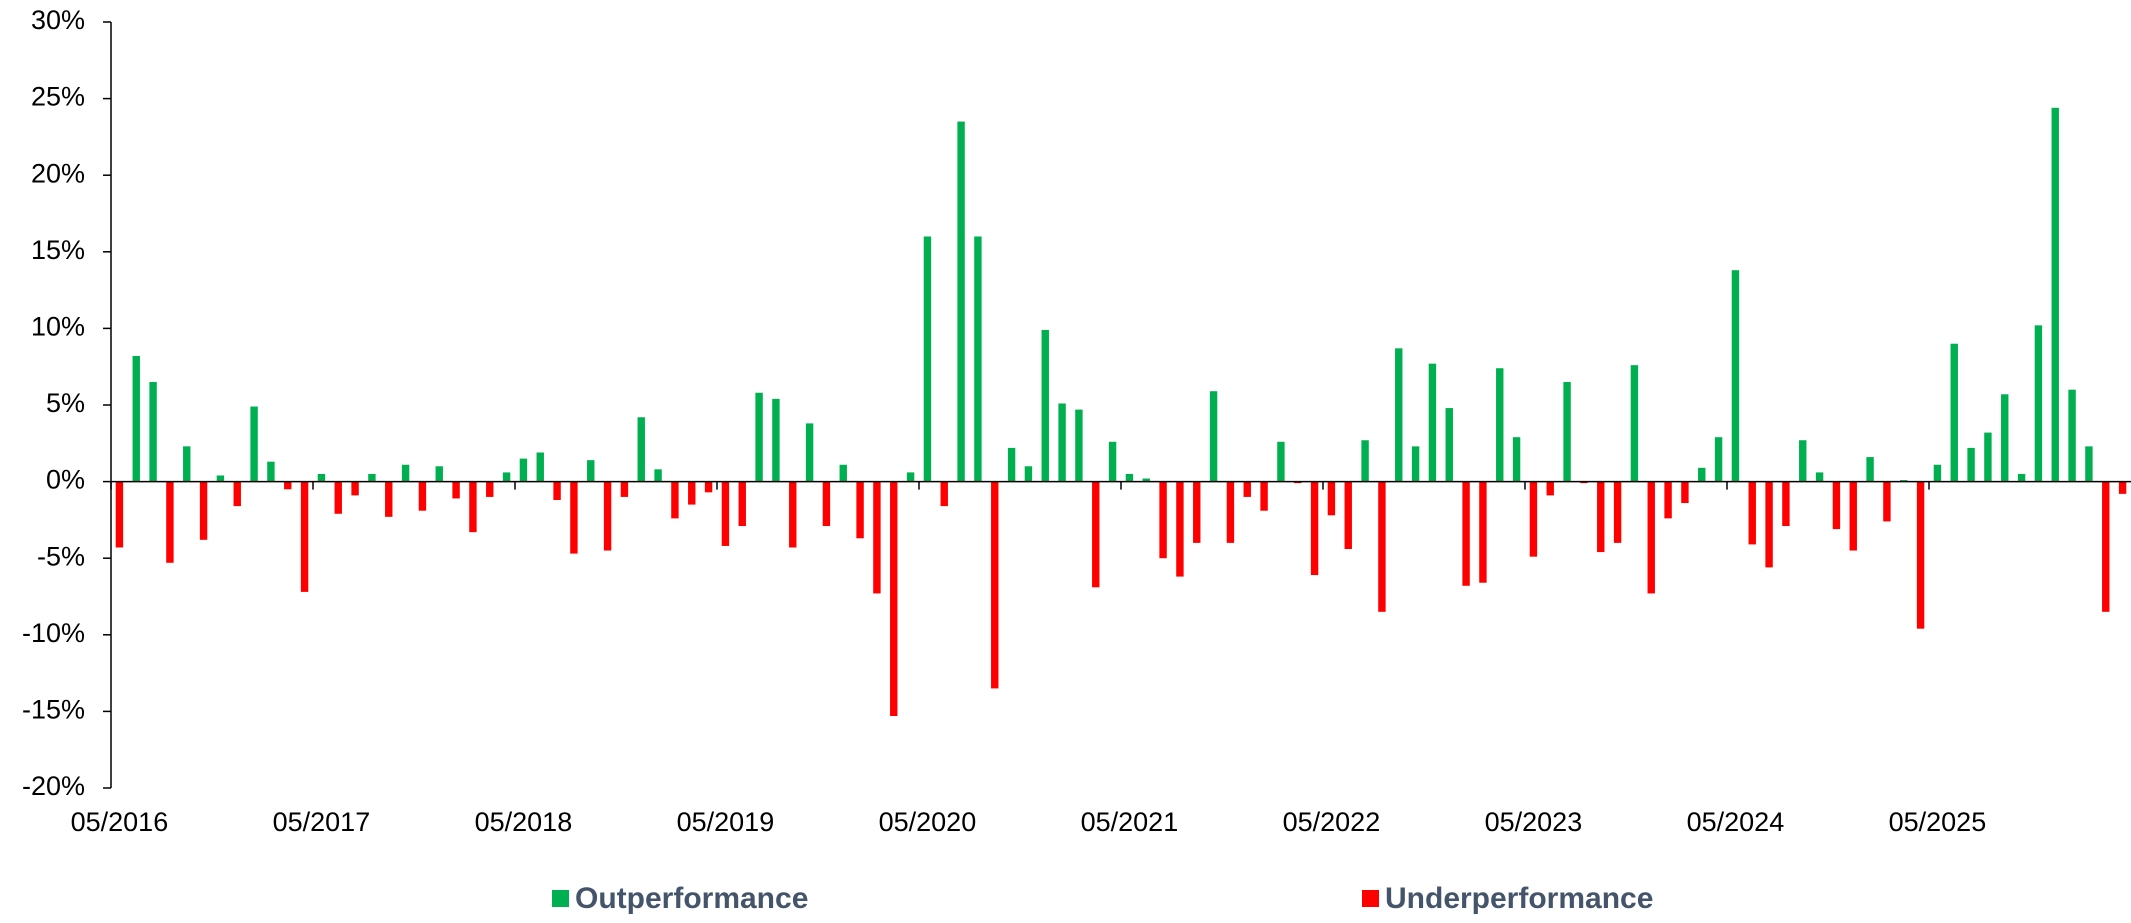 Image resolution: width=2131 pixels, height=923 pixels. Describe the element at coordinates (322, 822) in the screenshot. I see `x-tick-label: 05/2017` at that location.